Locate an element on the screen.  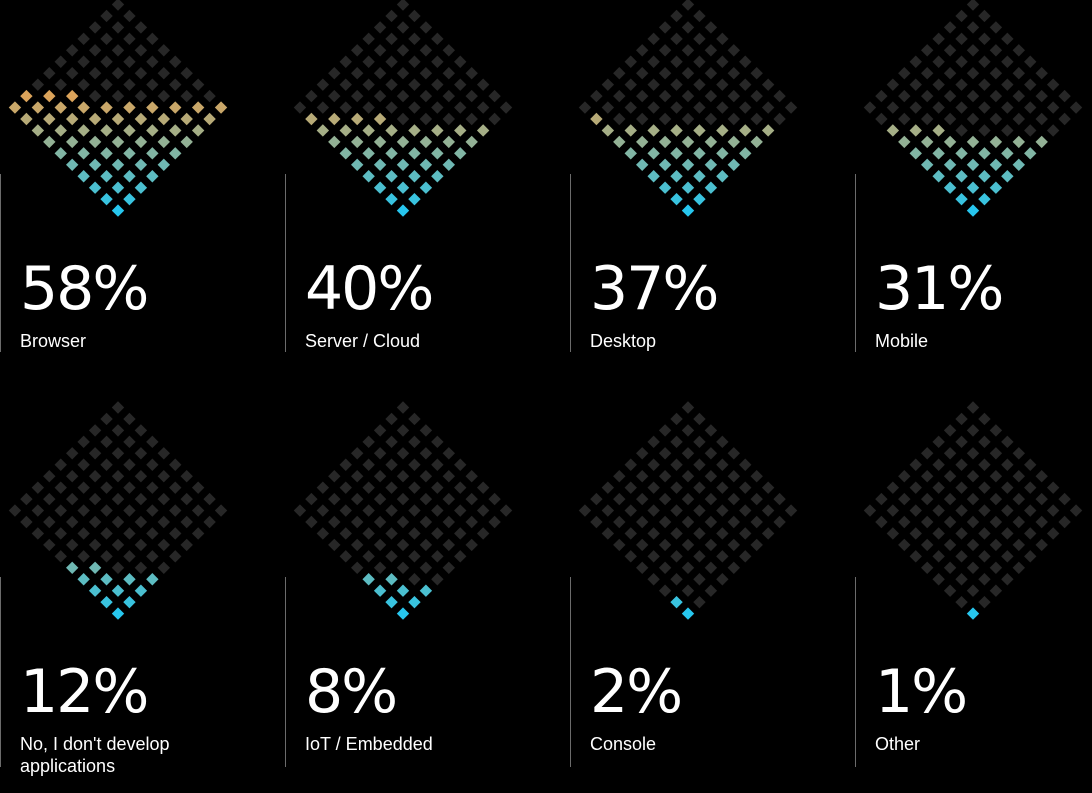
card-divider is located at coordinates (285, 672).